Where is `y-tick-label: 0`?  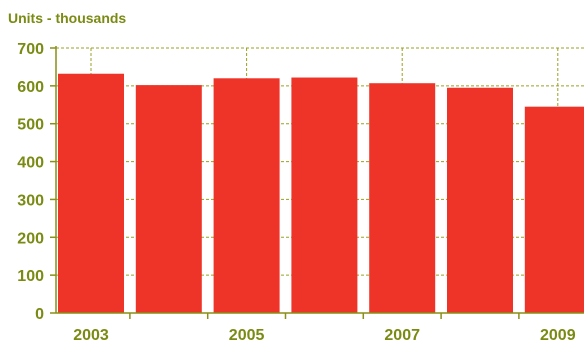
y-tick-label: 0 is located at coordinates (39, 314).